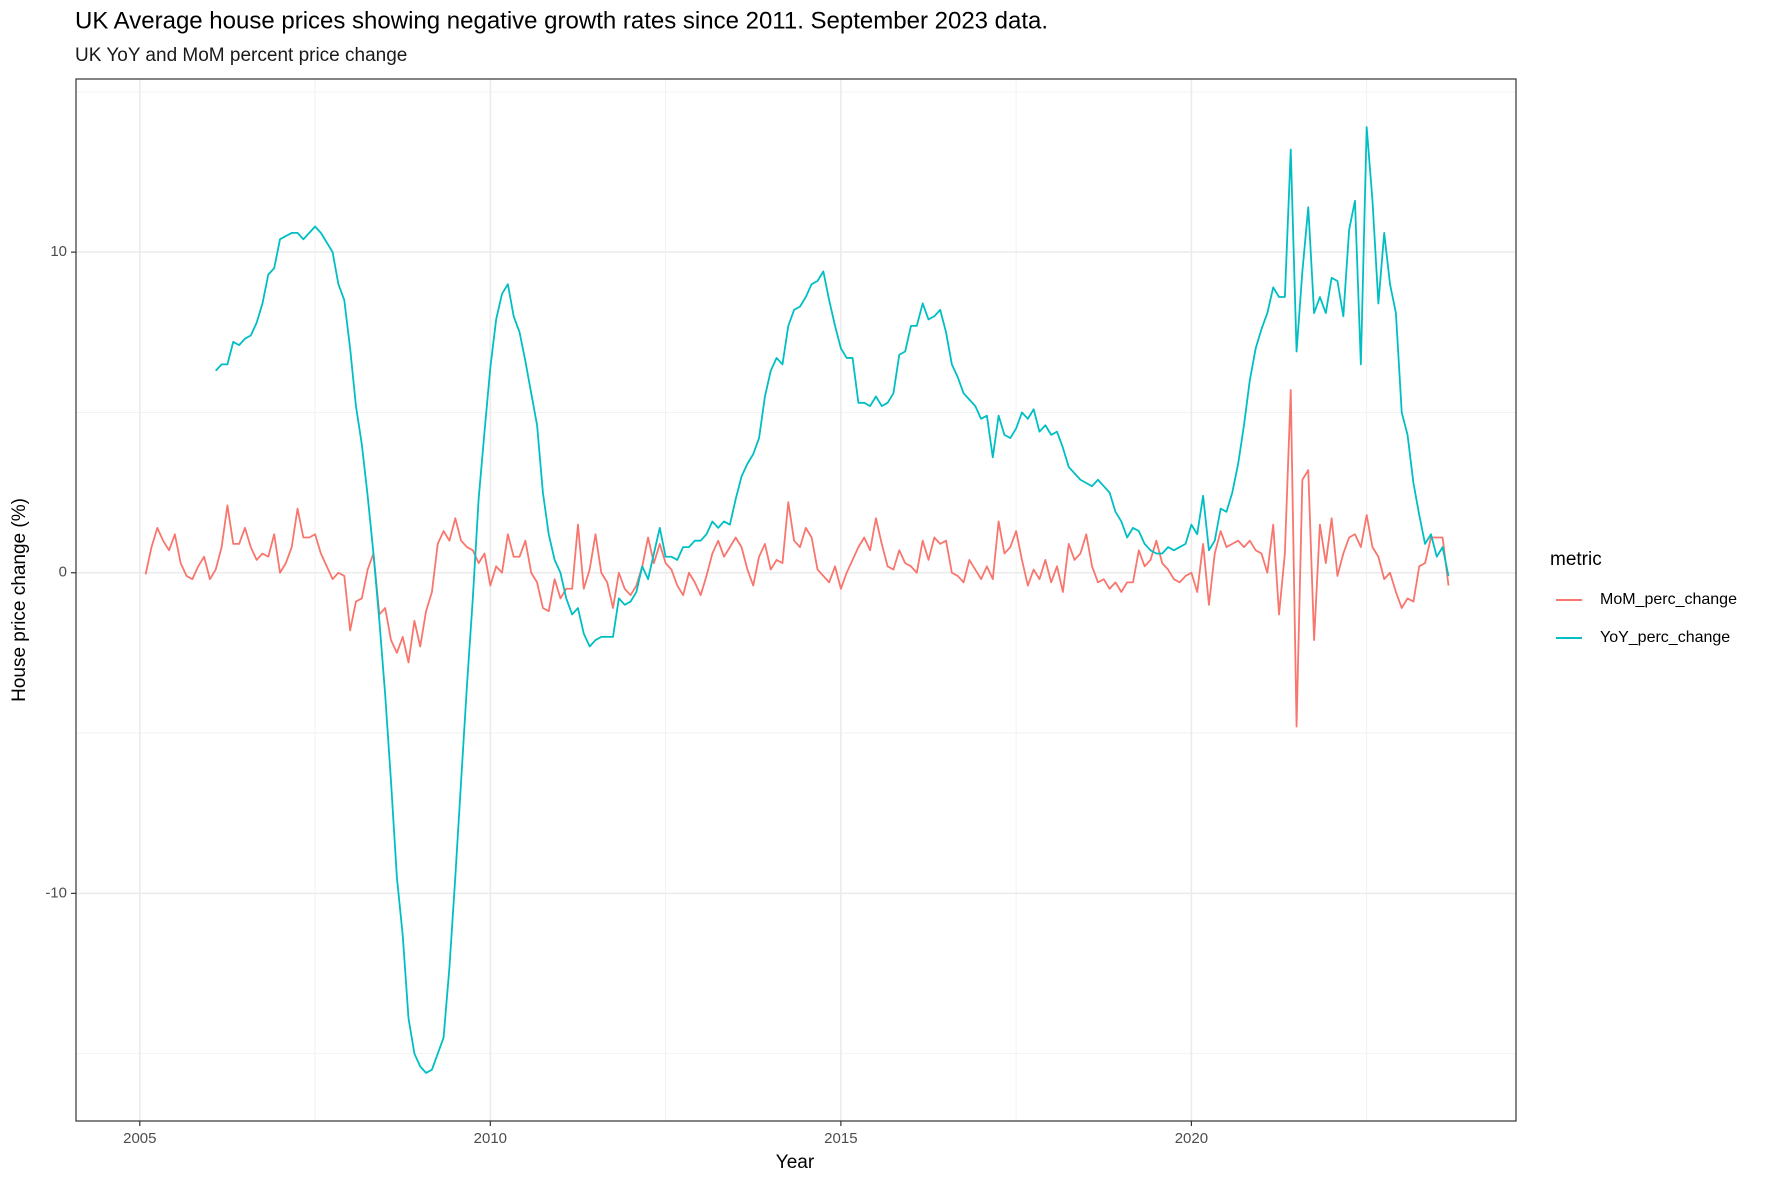 This screenshot has width=1771, height=1181. I want to click on legend-label: YoY_perc_change, so click(1665, 637).